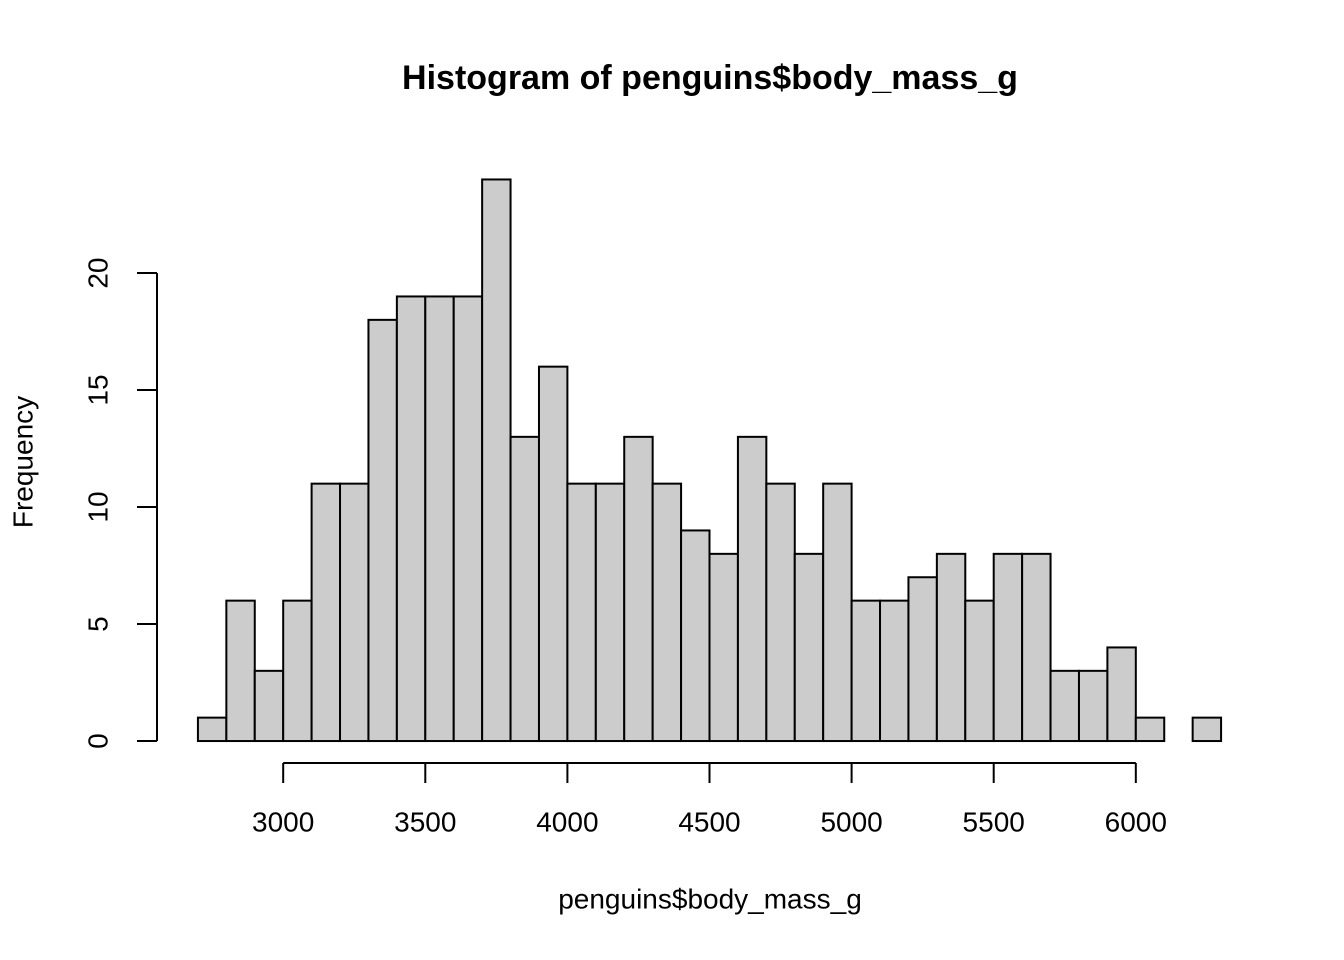 This screenshot has height=960, width=1344. I want to click on x-tick-label: 4000, so click(567, 821).